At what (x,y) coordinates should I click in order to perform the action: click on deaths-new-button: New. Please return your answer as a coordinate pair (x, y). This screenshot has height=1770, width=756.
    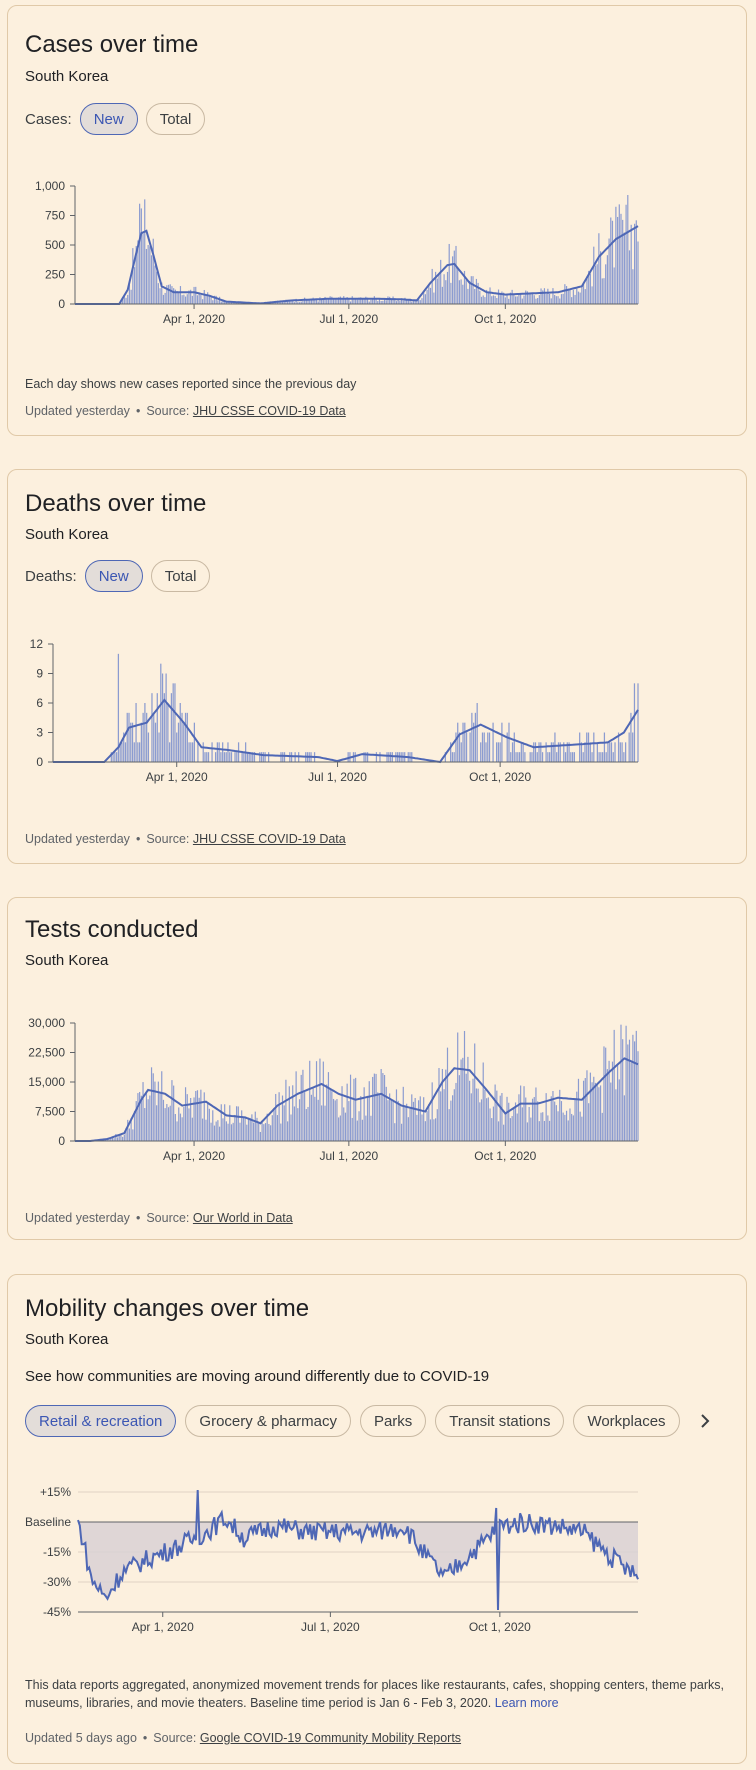
    Looking at the image, I should click on (113, 576).